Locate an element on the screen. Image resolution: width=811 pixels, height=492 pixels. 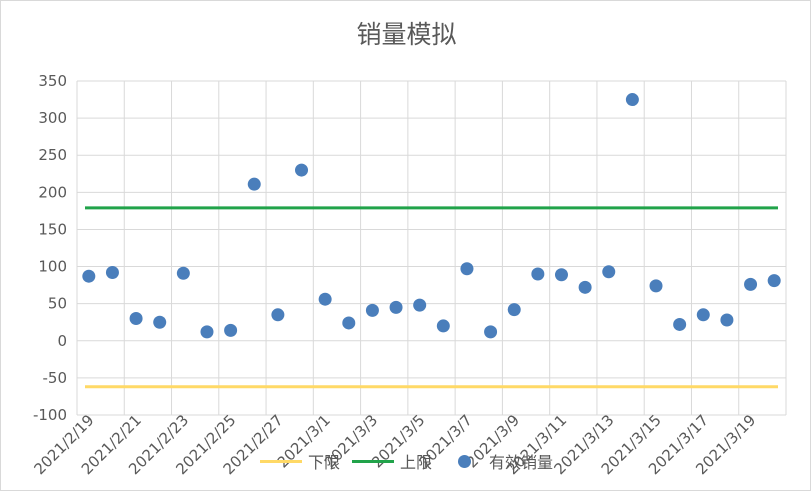
legend-swatch-sales is located at coordinates (464, 461).